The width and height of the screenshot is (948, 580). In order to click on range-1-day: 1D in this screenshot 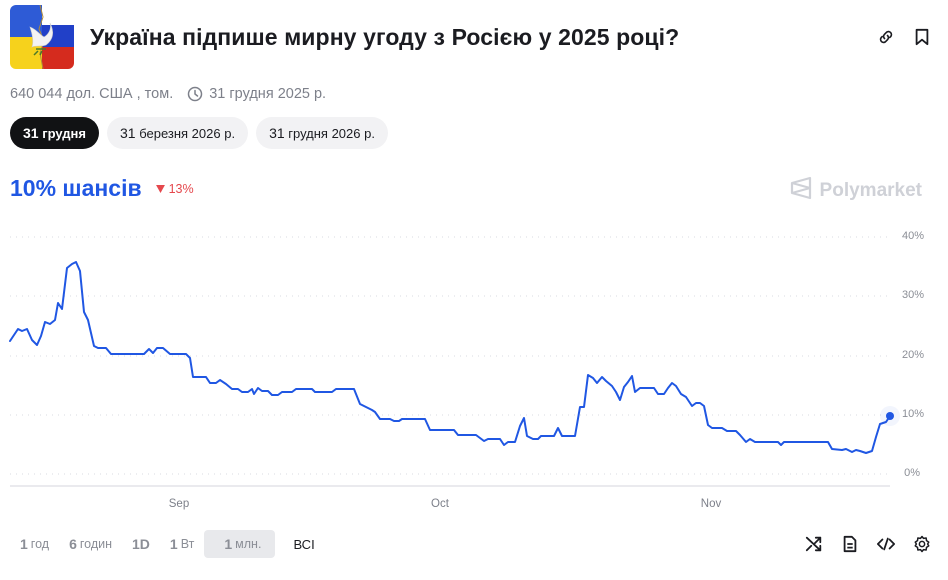, I will do `click(141, 544)`.